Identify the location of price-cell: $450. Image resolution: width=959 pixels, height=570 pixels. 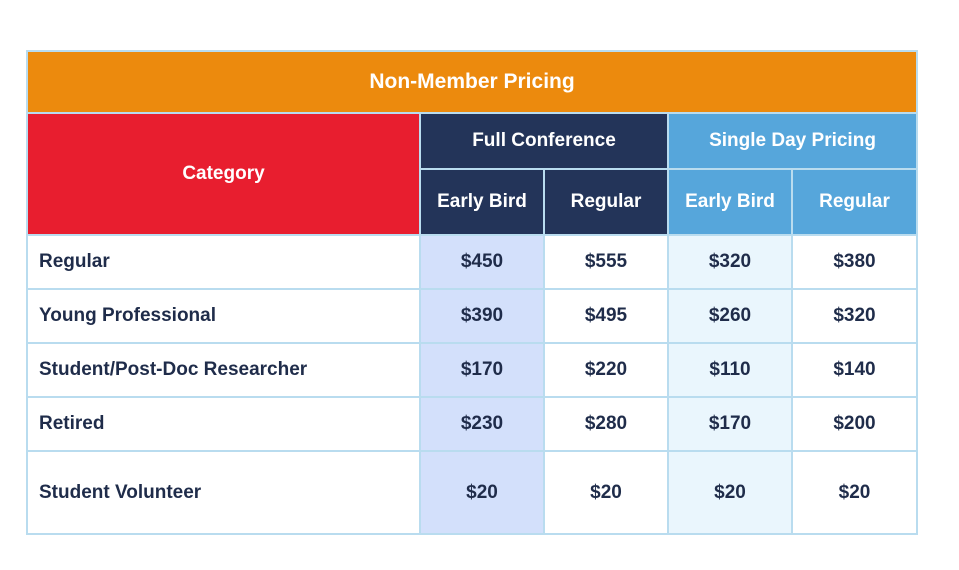
(482, 262).